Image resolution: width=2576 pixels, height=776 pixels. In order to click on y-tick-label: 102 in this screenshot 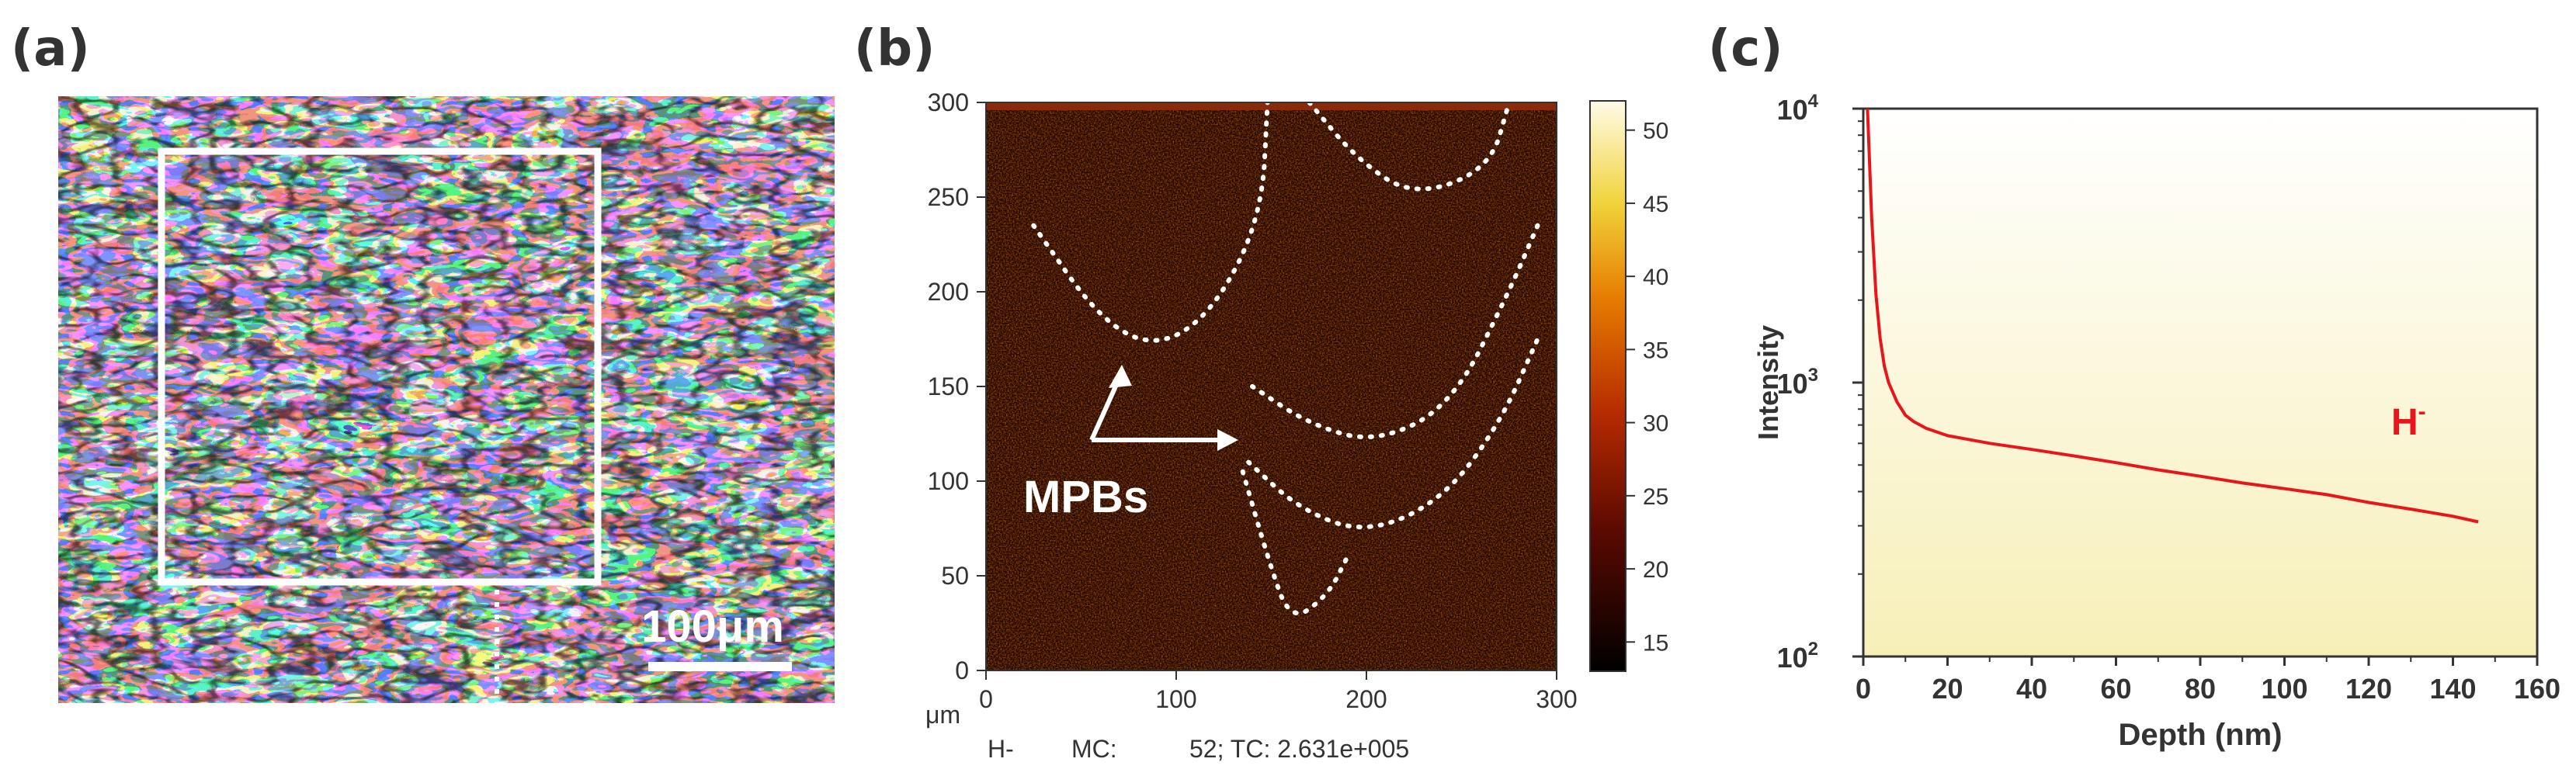, I will do `click(1797, 657)`.